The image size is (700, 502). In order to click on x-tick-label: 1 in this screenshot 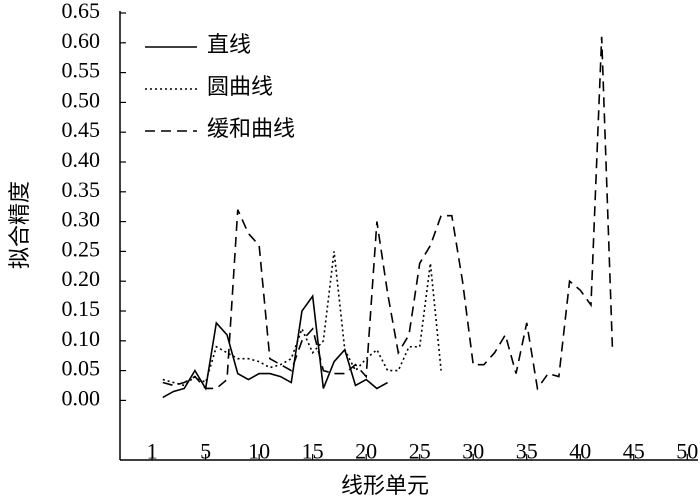, I will do `click(152, 450)`.